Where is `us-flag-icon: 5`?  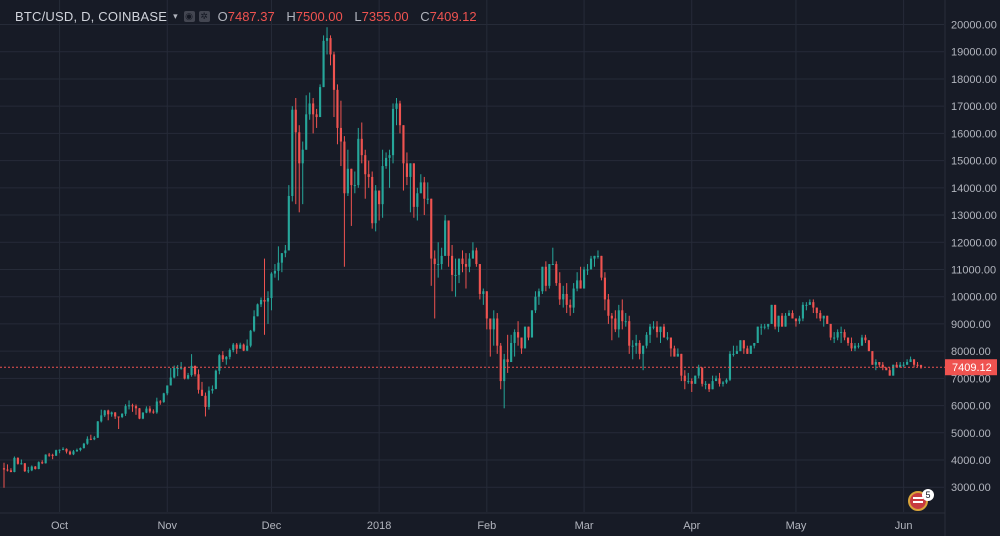
us-flag-icon: 5 is located at coordinates (921, 500).